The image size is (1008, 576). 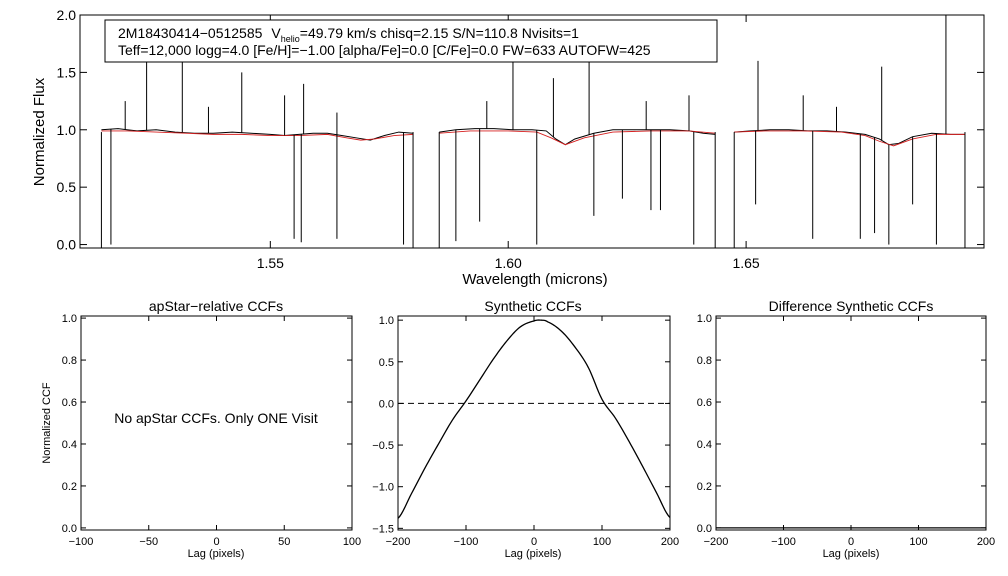 I want to click on synthetic-ccf-x-tick-label: −200, so click(x=398, y=542).